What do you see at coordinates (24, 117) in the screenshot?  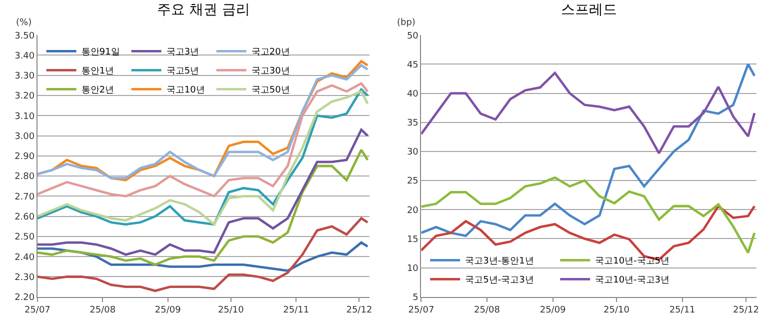 I see `y-tick-label: 3.10` at bounding box center [24, 117].